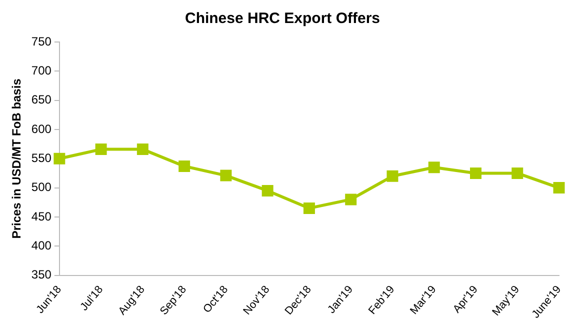 The image size is (573, 326). Describe the element at coordinates (41, 216) in the screenshot. I see `y-tick-label: 450` at that location.